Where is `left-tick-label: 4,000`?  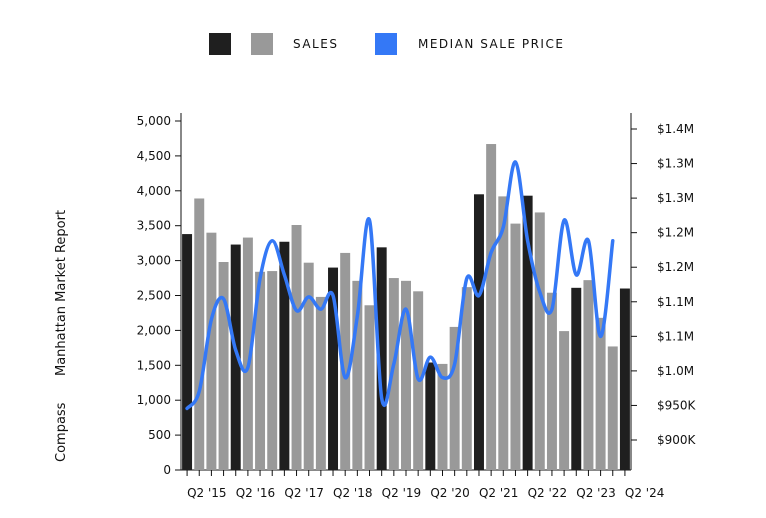 left-tick-label: 4,000 is located at coordinates (154, 191).